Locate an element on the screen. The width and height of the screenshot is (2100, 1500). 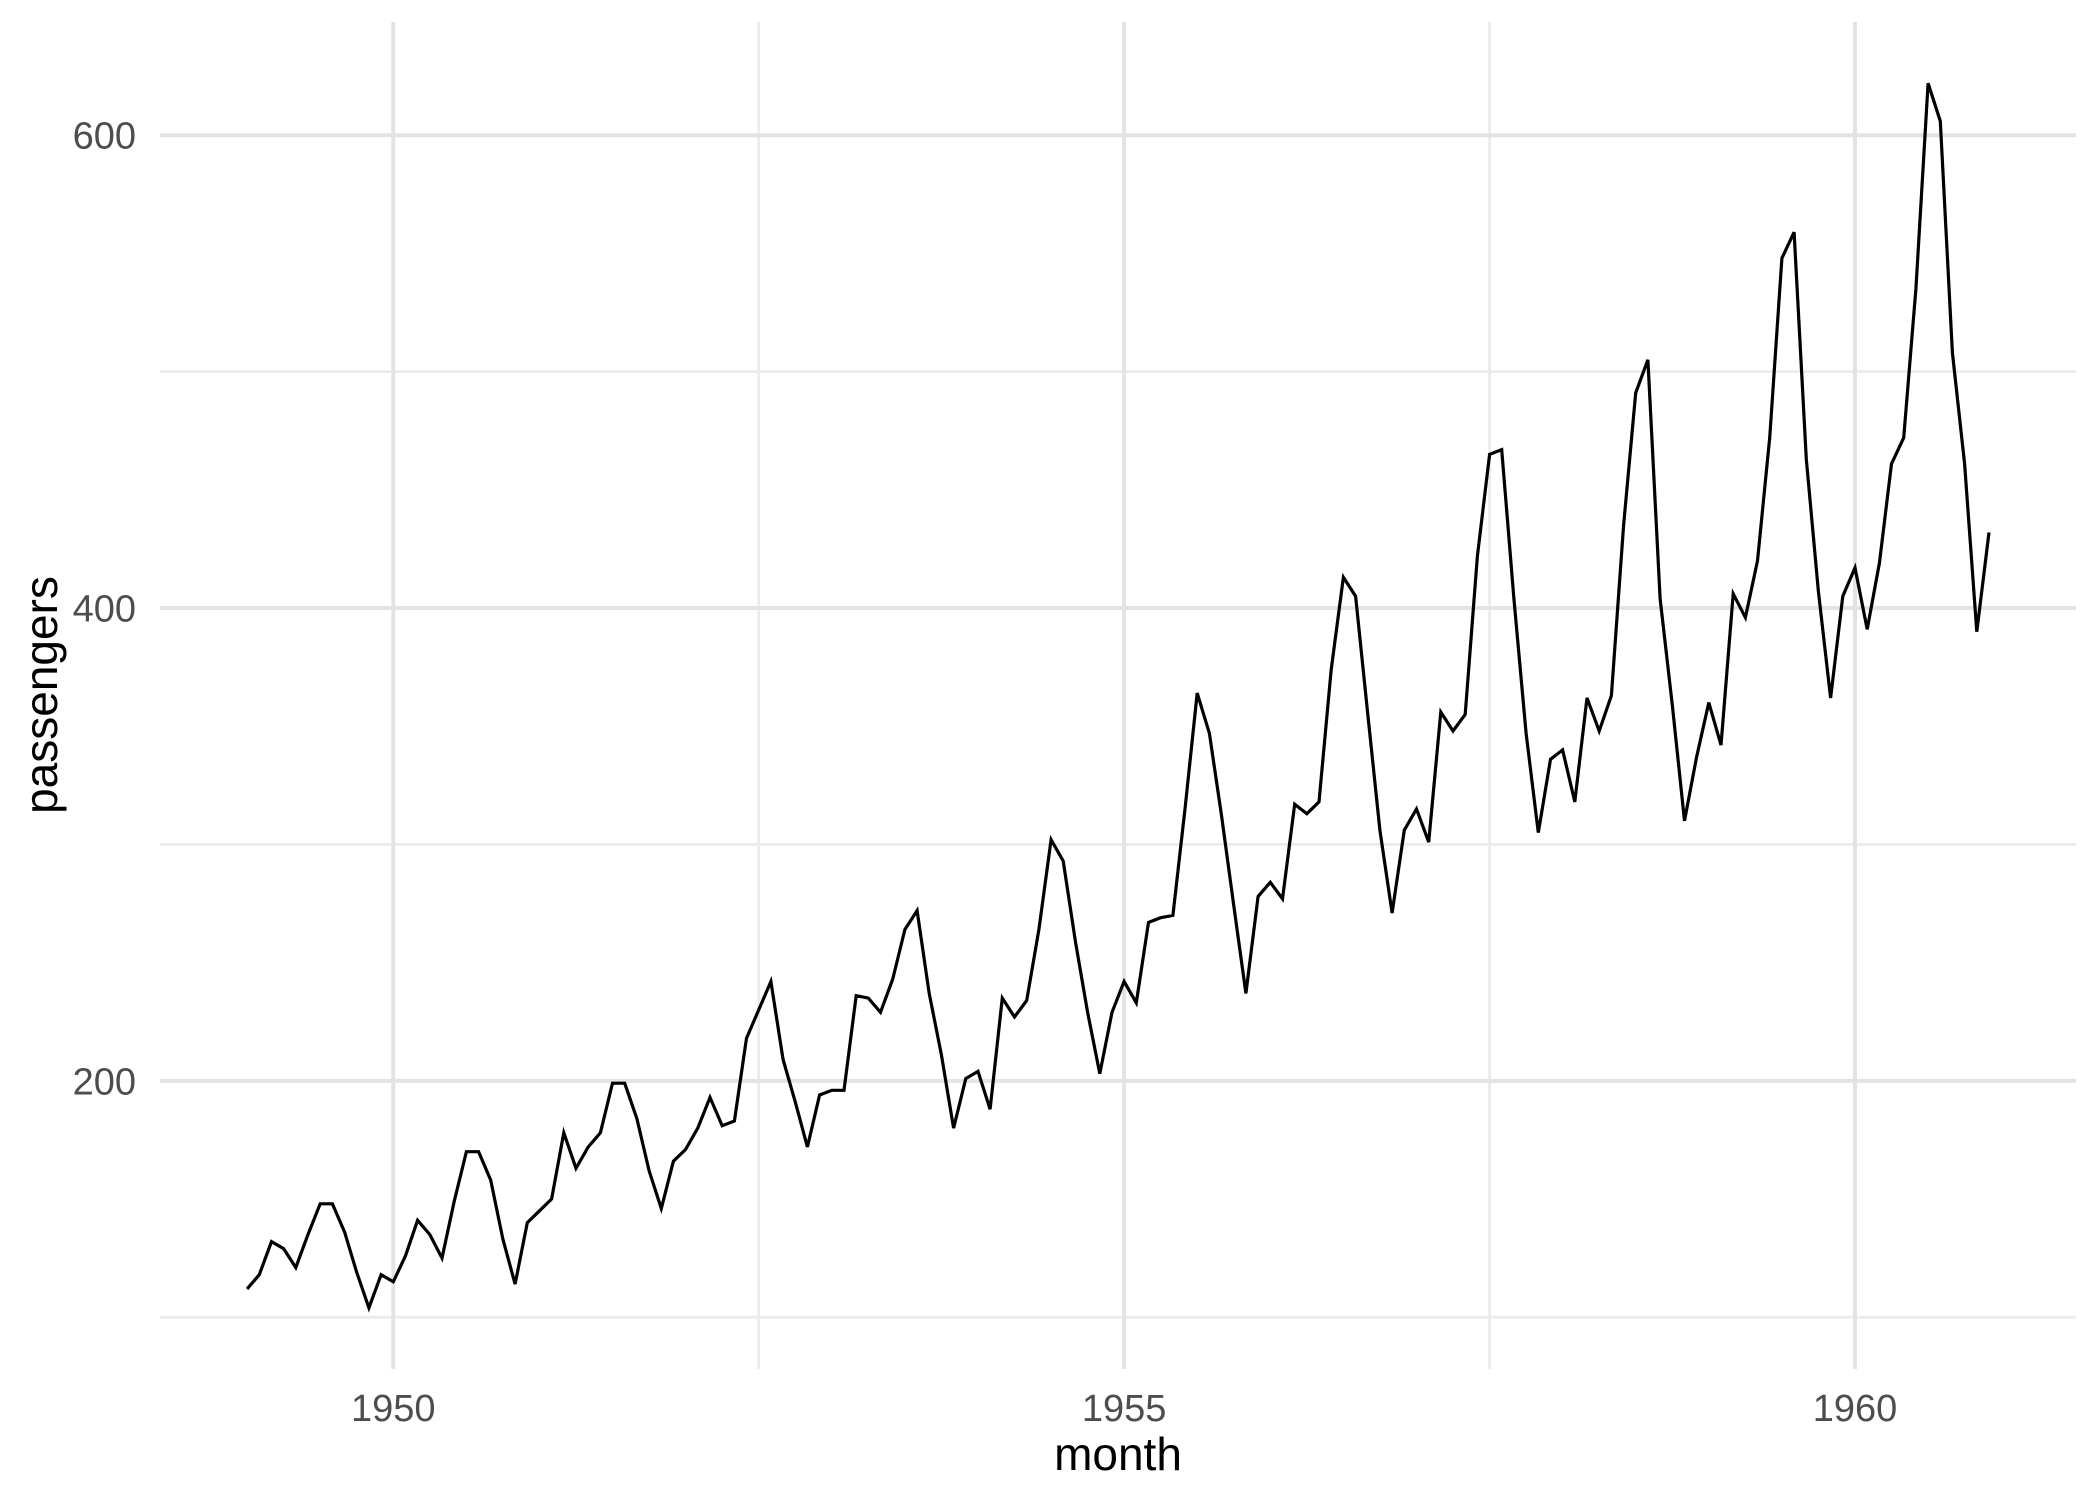
x-tick-label: 1955 is located at coordinates (1124, 1409).